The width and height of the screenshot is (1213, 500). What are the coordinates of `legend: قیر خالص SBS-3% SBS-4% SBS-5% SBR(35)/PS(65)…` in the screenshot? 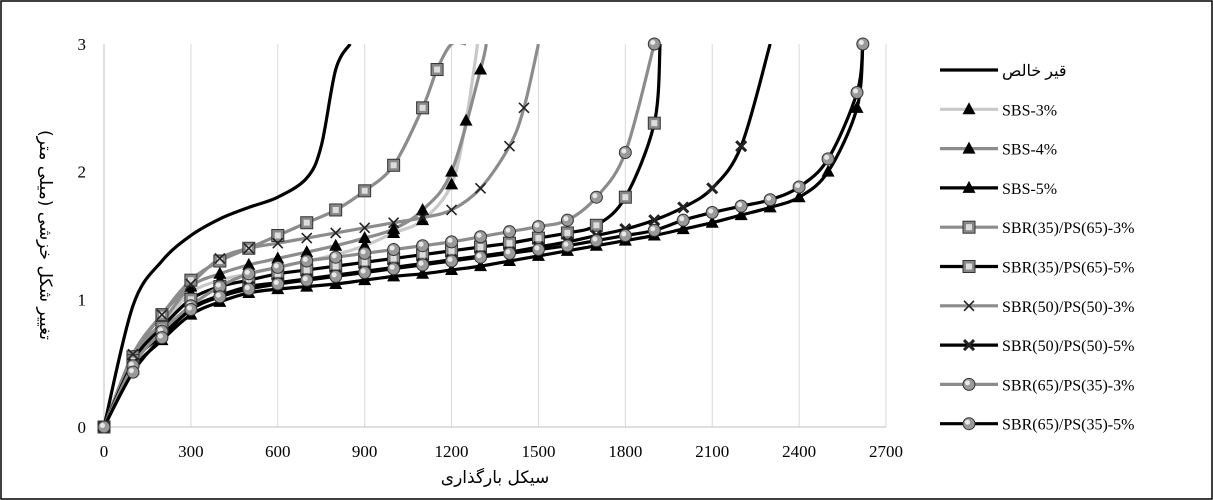 It's located at (1037, 248).